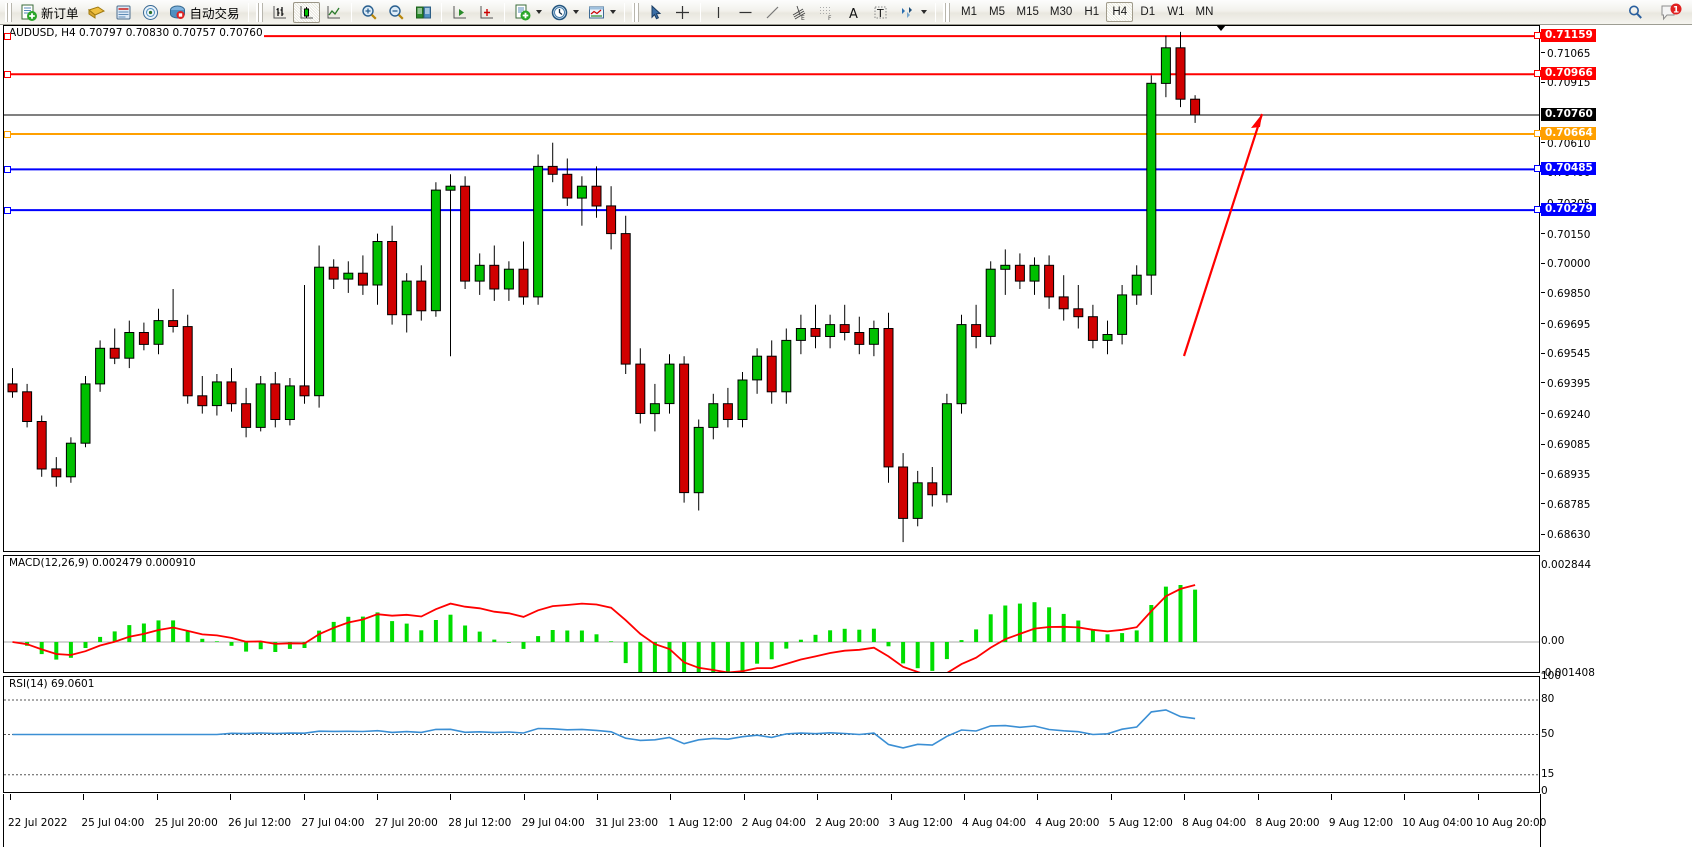 This screenshot has height=847, width=1692. Describe the element at coordinates (772, 12) in the screenshot. I see `trendline-button` at that location.